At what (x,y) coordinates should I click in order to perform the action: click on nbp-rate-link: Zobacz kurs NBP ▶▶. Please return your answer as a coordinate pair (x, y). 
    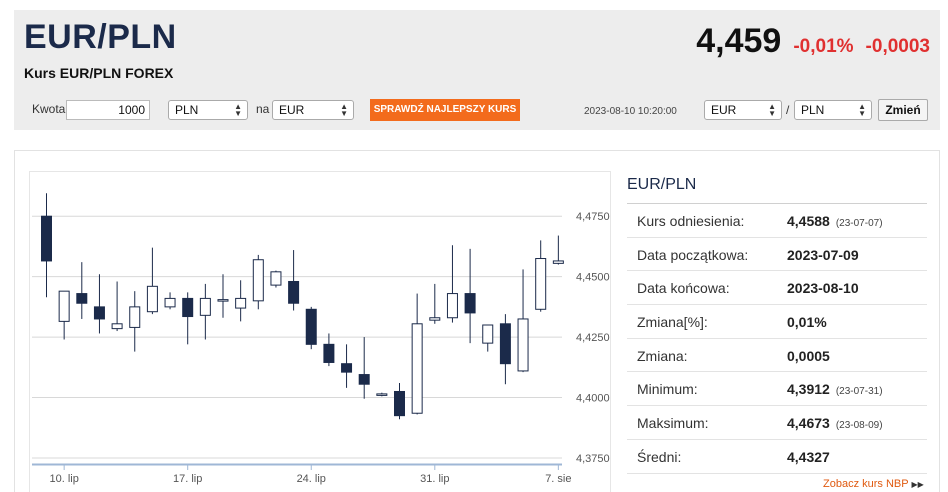
    Looking at the image, I should click on (873, 484).